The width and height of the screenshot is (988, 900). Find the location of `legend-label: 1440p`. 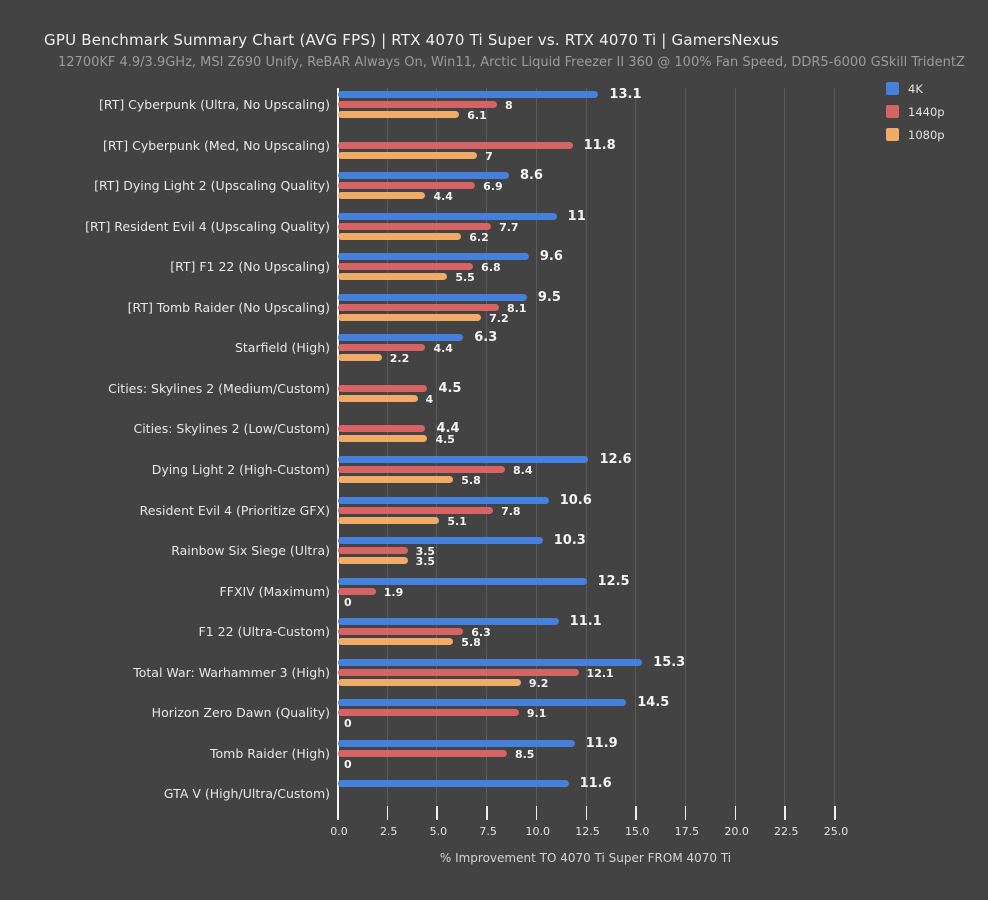

legend-label: 1440p is located at coordinates (926, 111).